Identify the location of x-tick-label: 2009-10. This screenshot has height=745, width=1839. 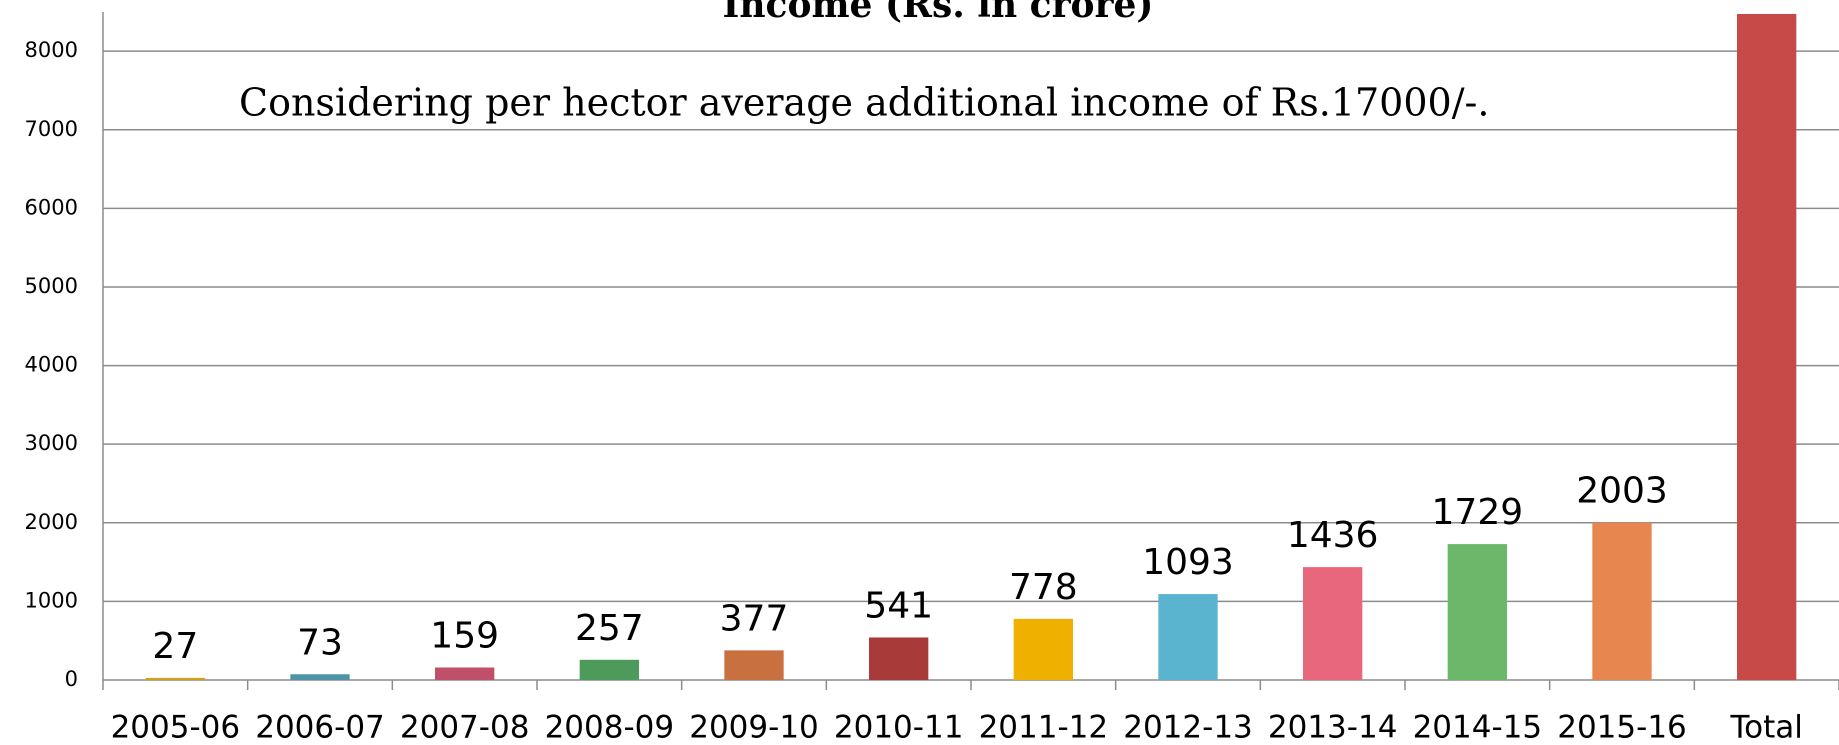
(754, 727).